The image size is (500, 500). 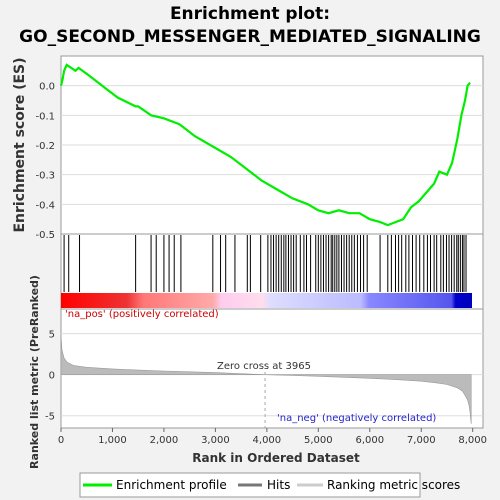 I want to click on rank-color-bar, so click(x=266, y=300).